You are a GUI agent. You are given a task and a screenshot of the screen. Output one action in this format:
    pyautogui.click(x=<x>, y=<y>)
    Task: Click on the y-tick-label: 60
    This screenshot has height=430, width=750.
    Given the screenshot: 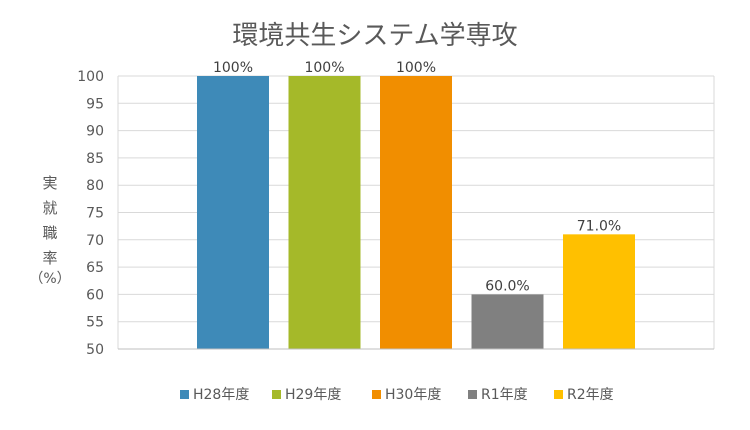 What is the action you would take?
    pyautogui.click(x=95, y=295)
    